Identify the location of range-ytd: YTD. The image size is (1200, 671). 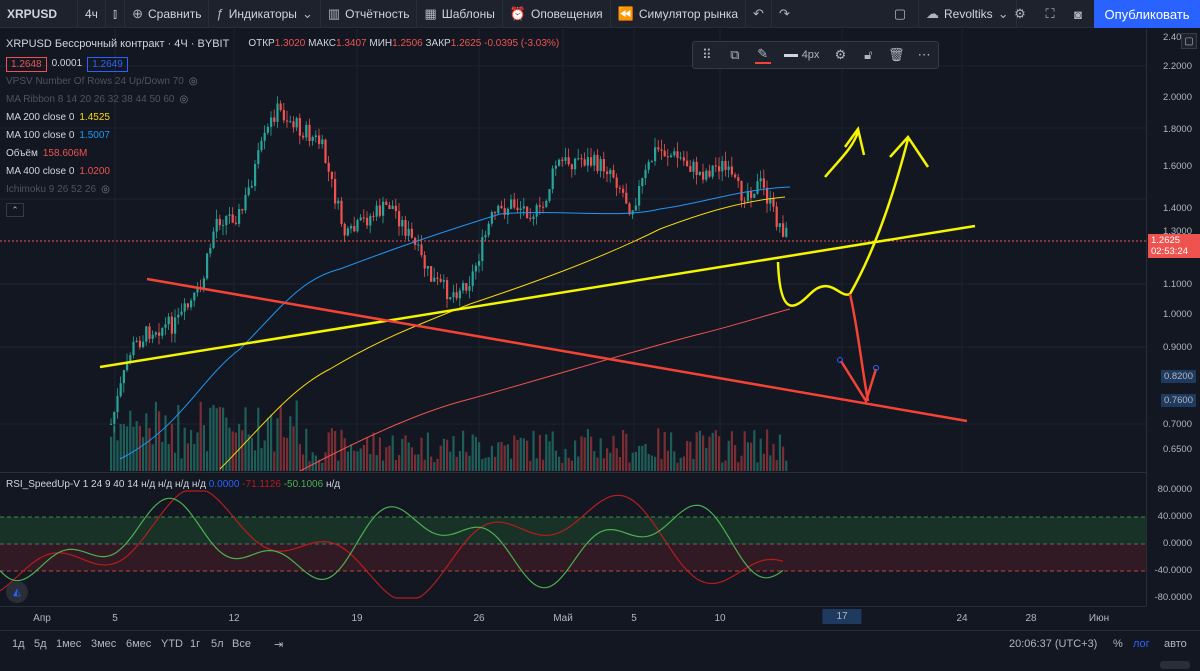
(172, 644).